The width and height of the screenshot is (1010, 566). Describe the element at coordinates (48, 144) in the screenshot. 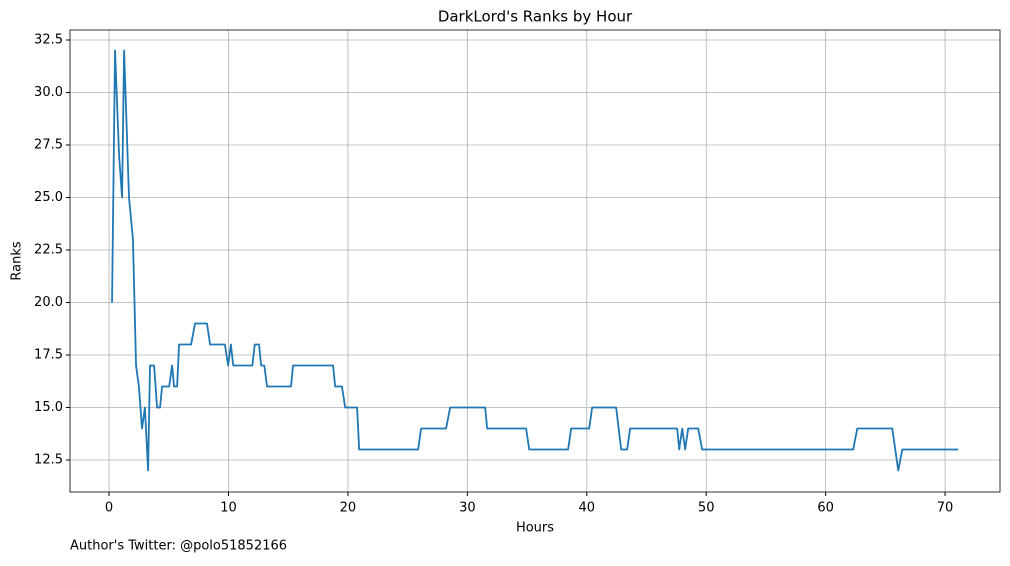

I see `y-tick-label: 27.5` at that location.